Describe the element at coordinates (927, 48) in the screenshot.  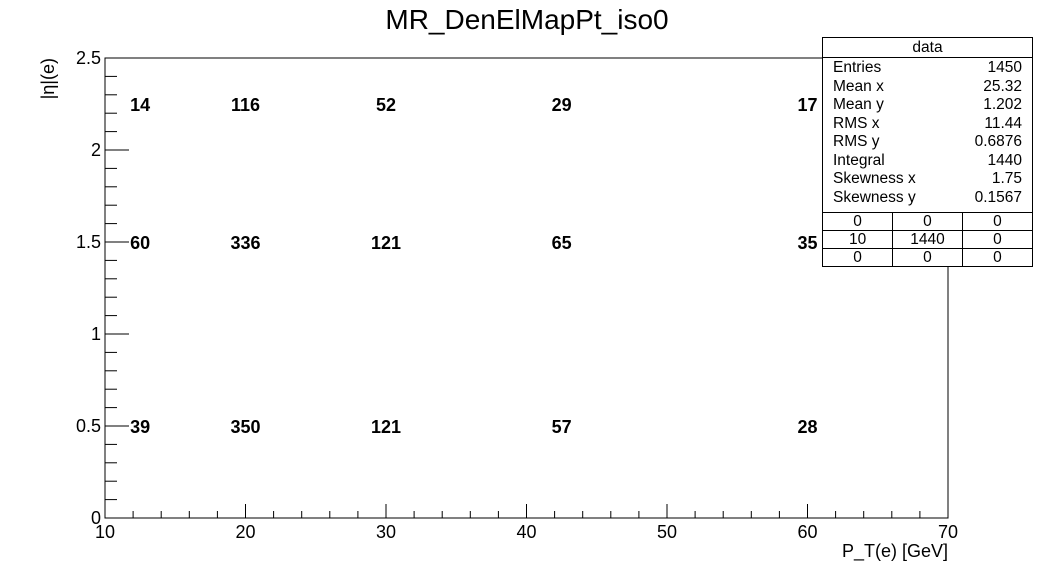
I see `stats-title: data` at that location.